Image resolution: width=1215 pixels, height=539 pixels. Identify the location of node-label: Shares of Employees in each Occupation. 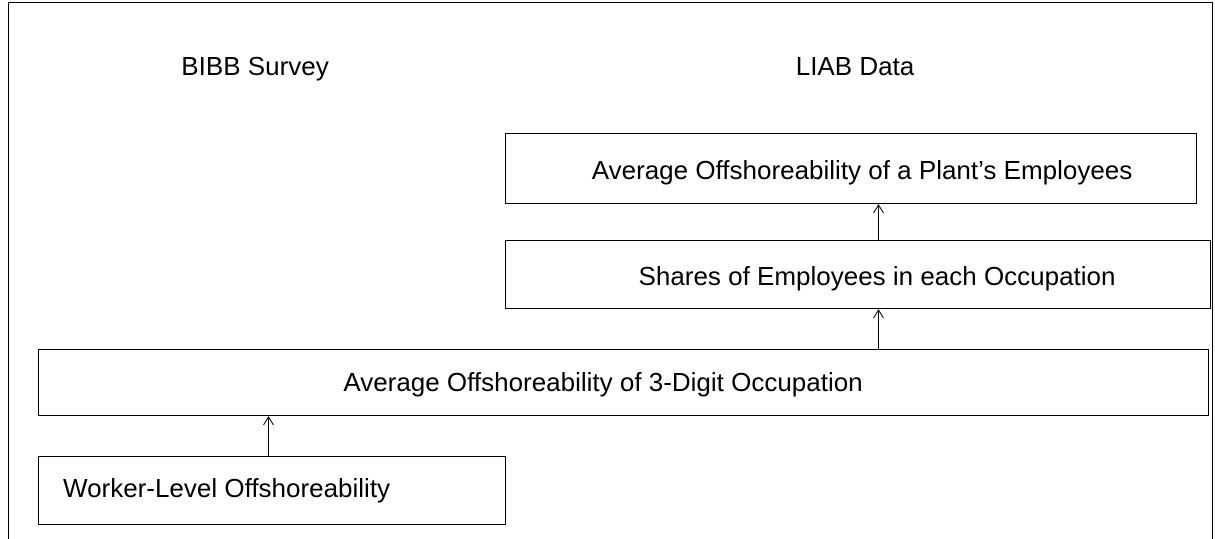
(877, 276).